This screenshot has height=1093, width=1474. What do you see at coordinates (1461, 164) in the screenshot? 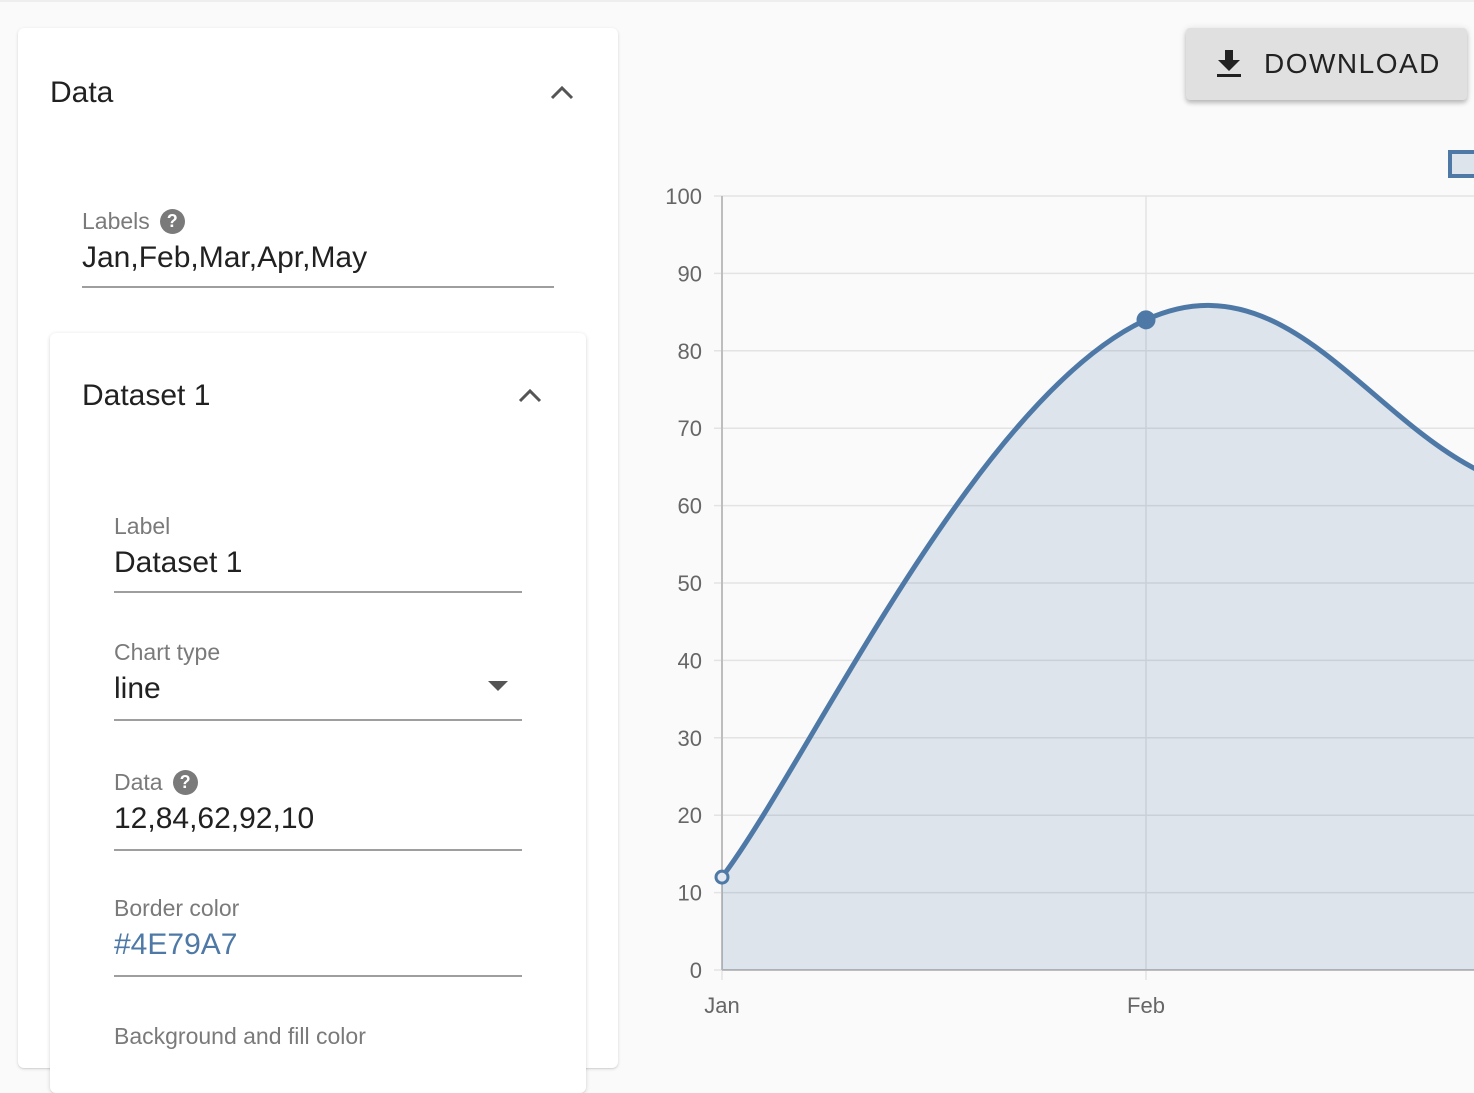
I see `legend-swatch` at bounding box center [1461, 164].